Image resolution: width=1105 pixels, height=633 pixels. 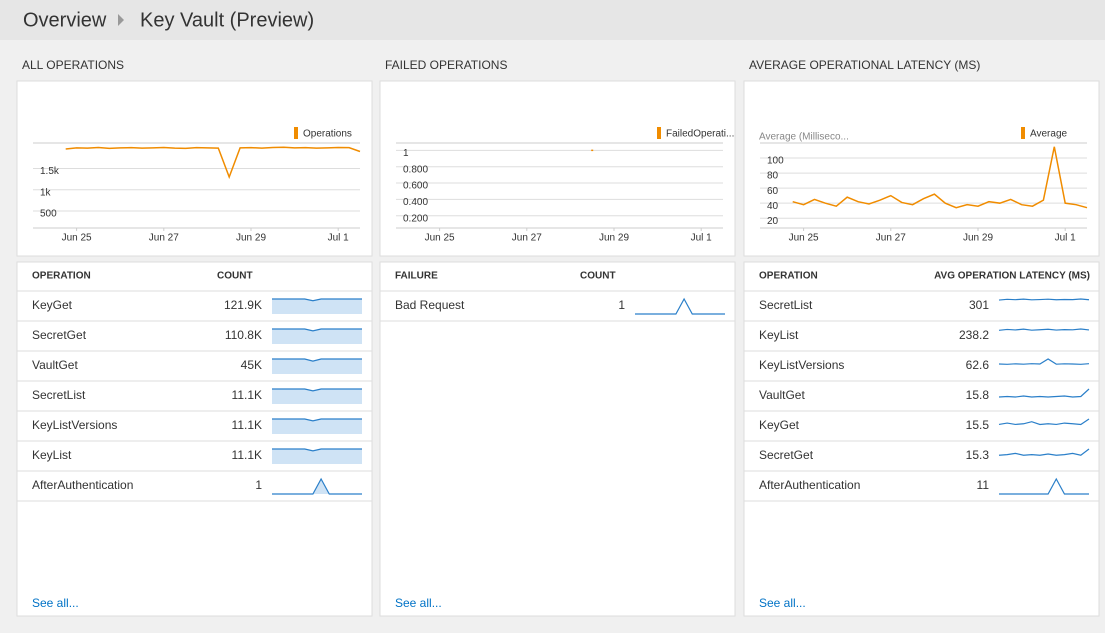 I want to click on y-tick-label: 1.5k, so click(x=50, y=171).